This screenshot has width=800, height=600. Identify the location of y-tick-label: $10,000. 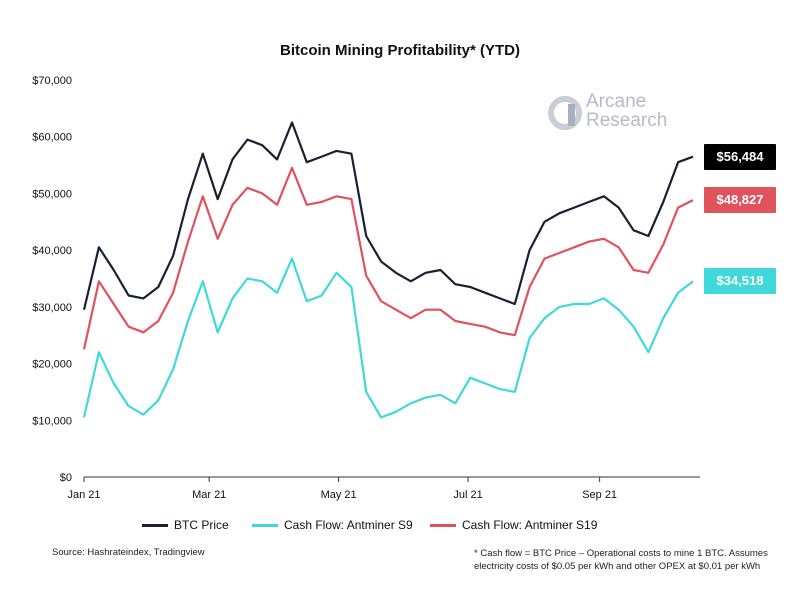
(52, 421).